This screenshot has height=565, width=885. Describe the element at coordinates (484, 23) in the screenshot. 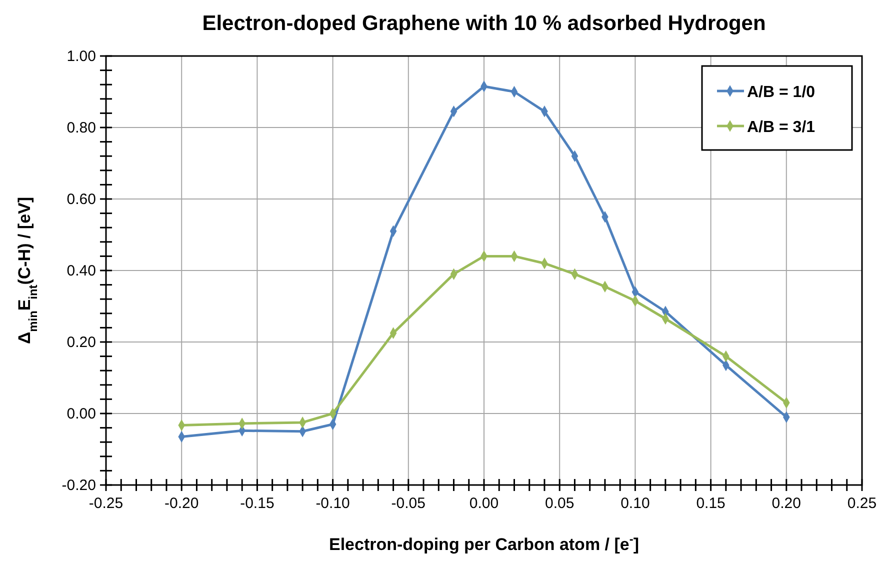

I see `chart-title: Electron-doped Graphene with 10 % adsorbed Hydrogen` at that location.